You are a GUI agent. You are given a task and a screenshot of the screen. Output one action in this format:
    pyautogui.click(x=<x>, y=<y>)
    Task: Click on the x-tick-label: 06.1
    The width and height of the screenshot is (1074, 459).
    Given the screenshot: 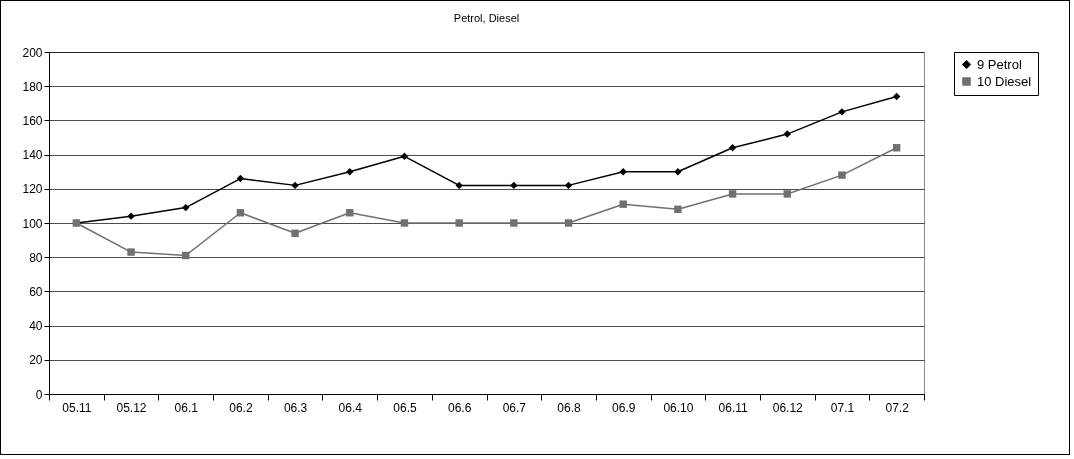 What is the action you would take?
    pyautogui.click(x=186, y=407)
    